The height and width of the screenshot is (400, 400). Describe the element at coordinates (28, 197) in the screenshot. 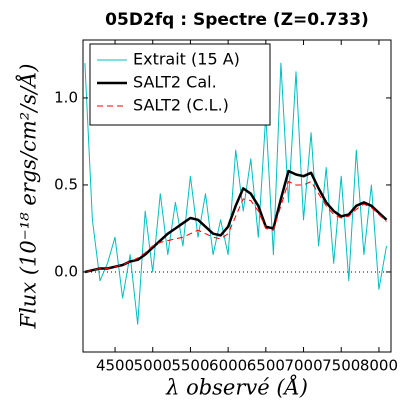

I see `y-axis-label: Flux (10⁻¹⁸ ergs/cm²/s/Å)` at that location.